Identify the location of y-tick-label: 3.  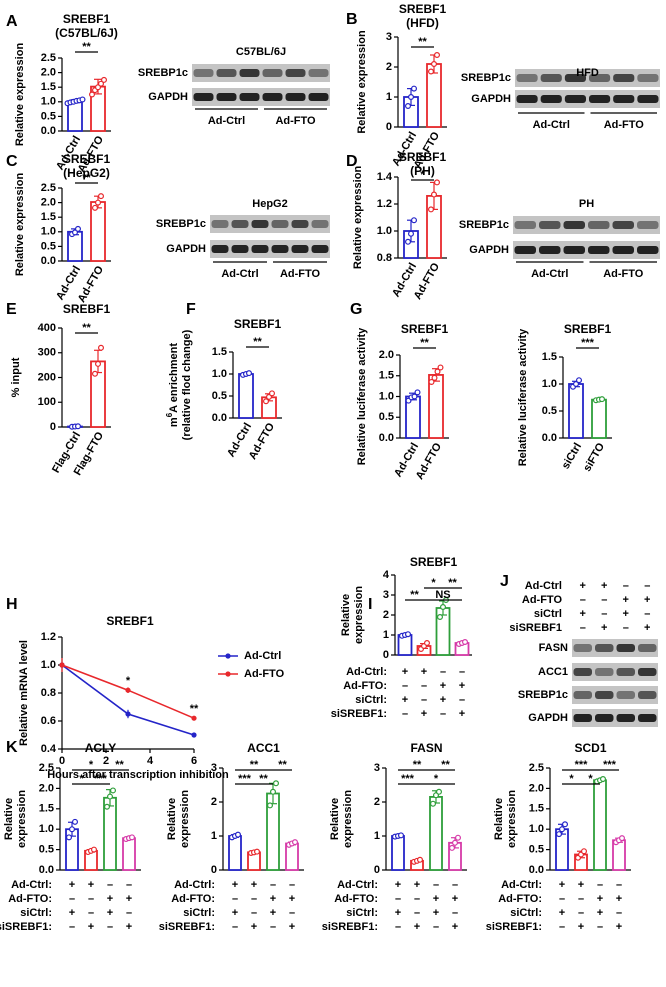
(389, 37).